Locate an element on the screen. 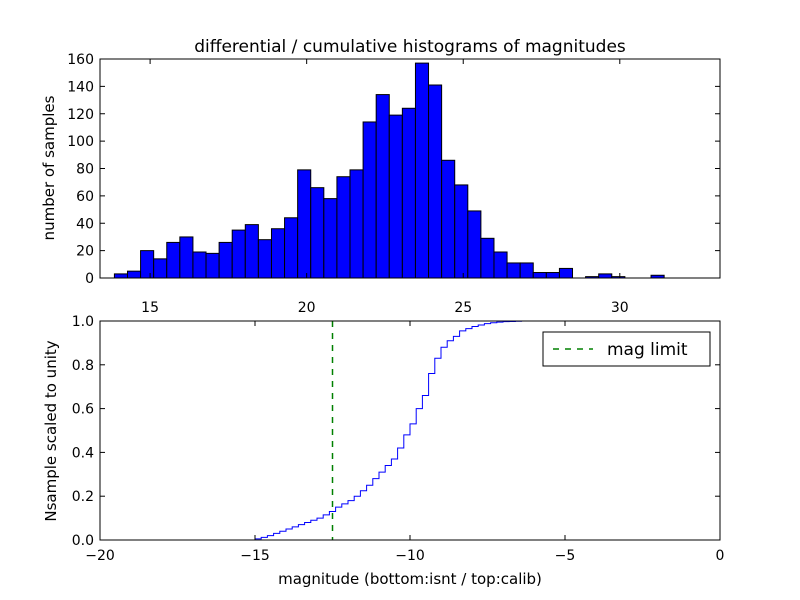 This screenshot has height=600, width=800. y-tick-label: 80 is located at coordinates (85, 170).